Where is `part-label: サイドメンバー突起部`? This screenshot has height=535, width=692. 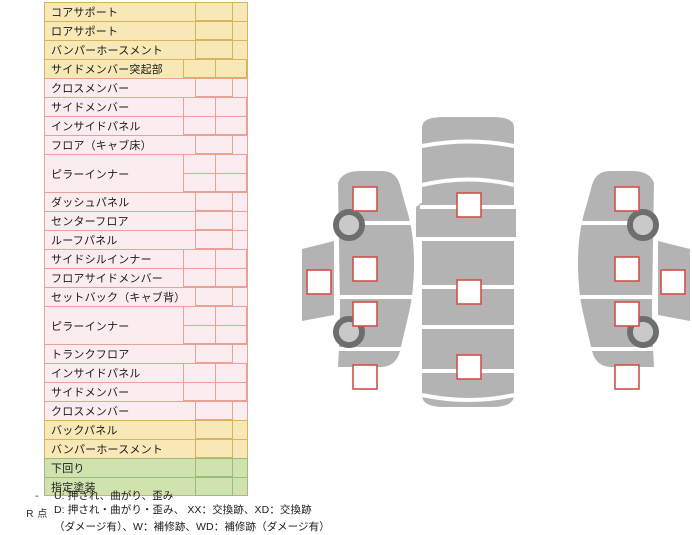
part-label: サイドメンバー突起部 is located at coordinates (107, 70).